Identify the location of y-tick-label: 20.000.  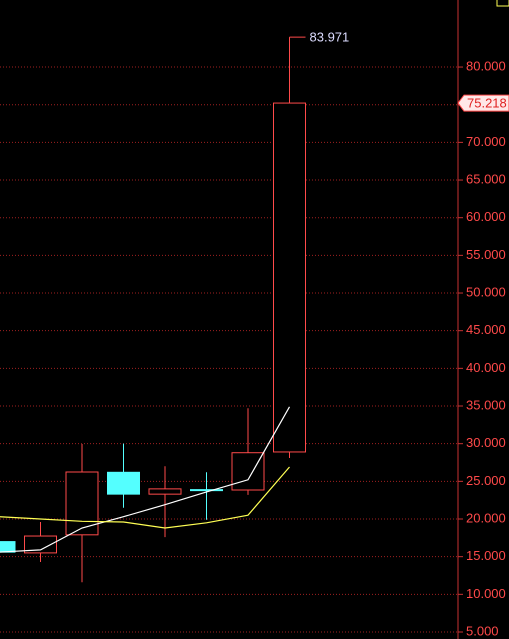
(486, 517).